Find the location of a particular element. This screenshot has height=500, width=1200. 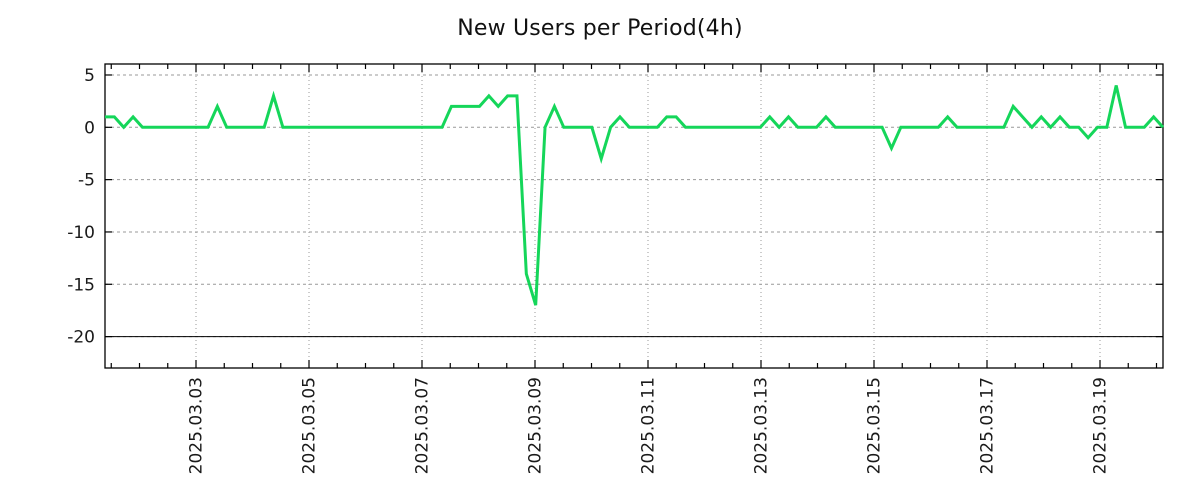

y-tick-label: -5 is located at coordinates (86, 181).